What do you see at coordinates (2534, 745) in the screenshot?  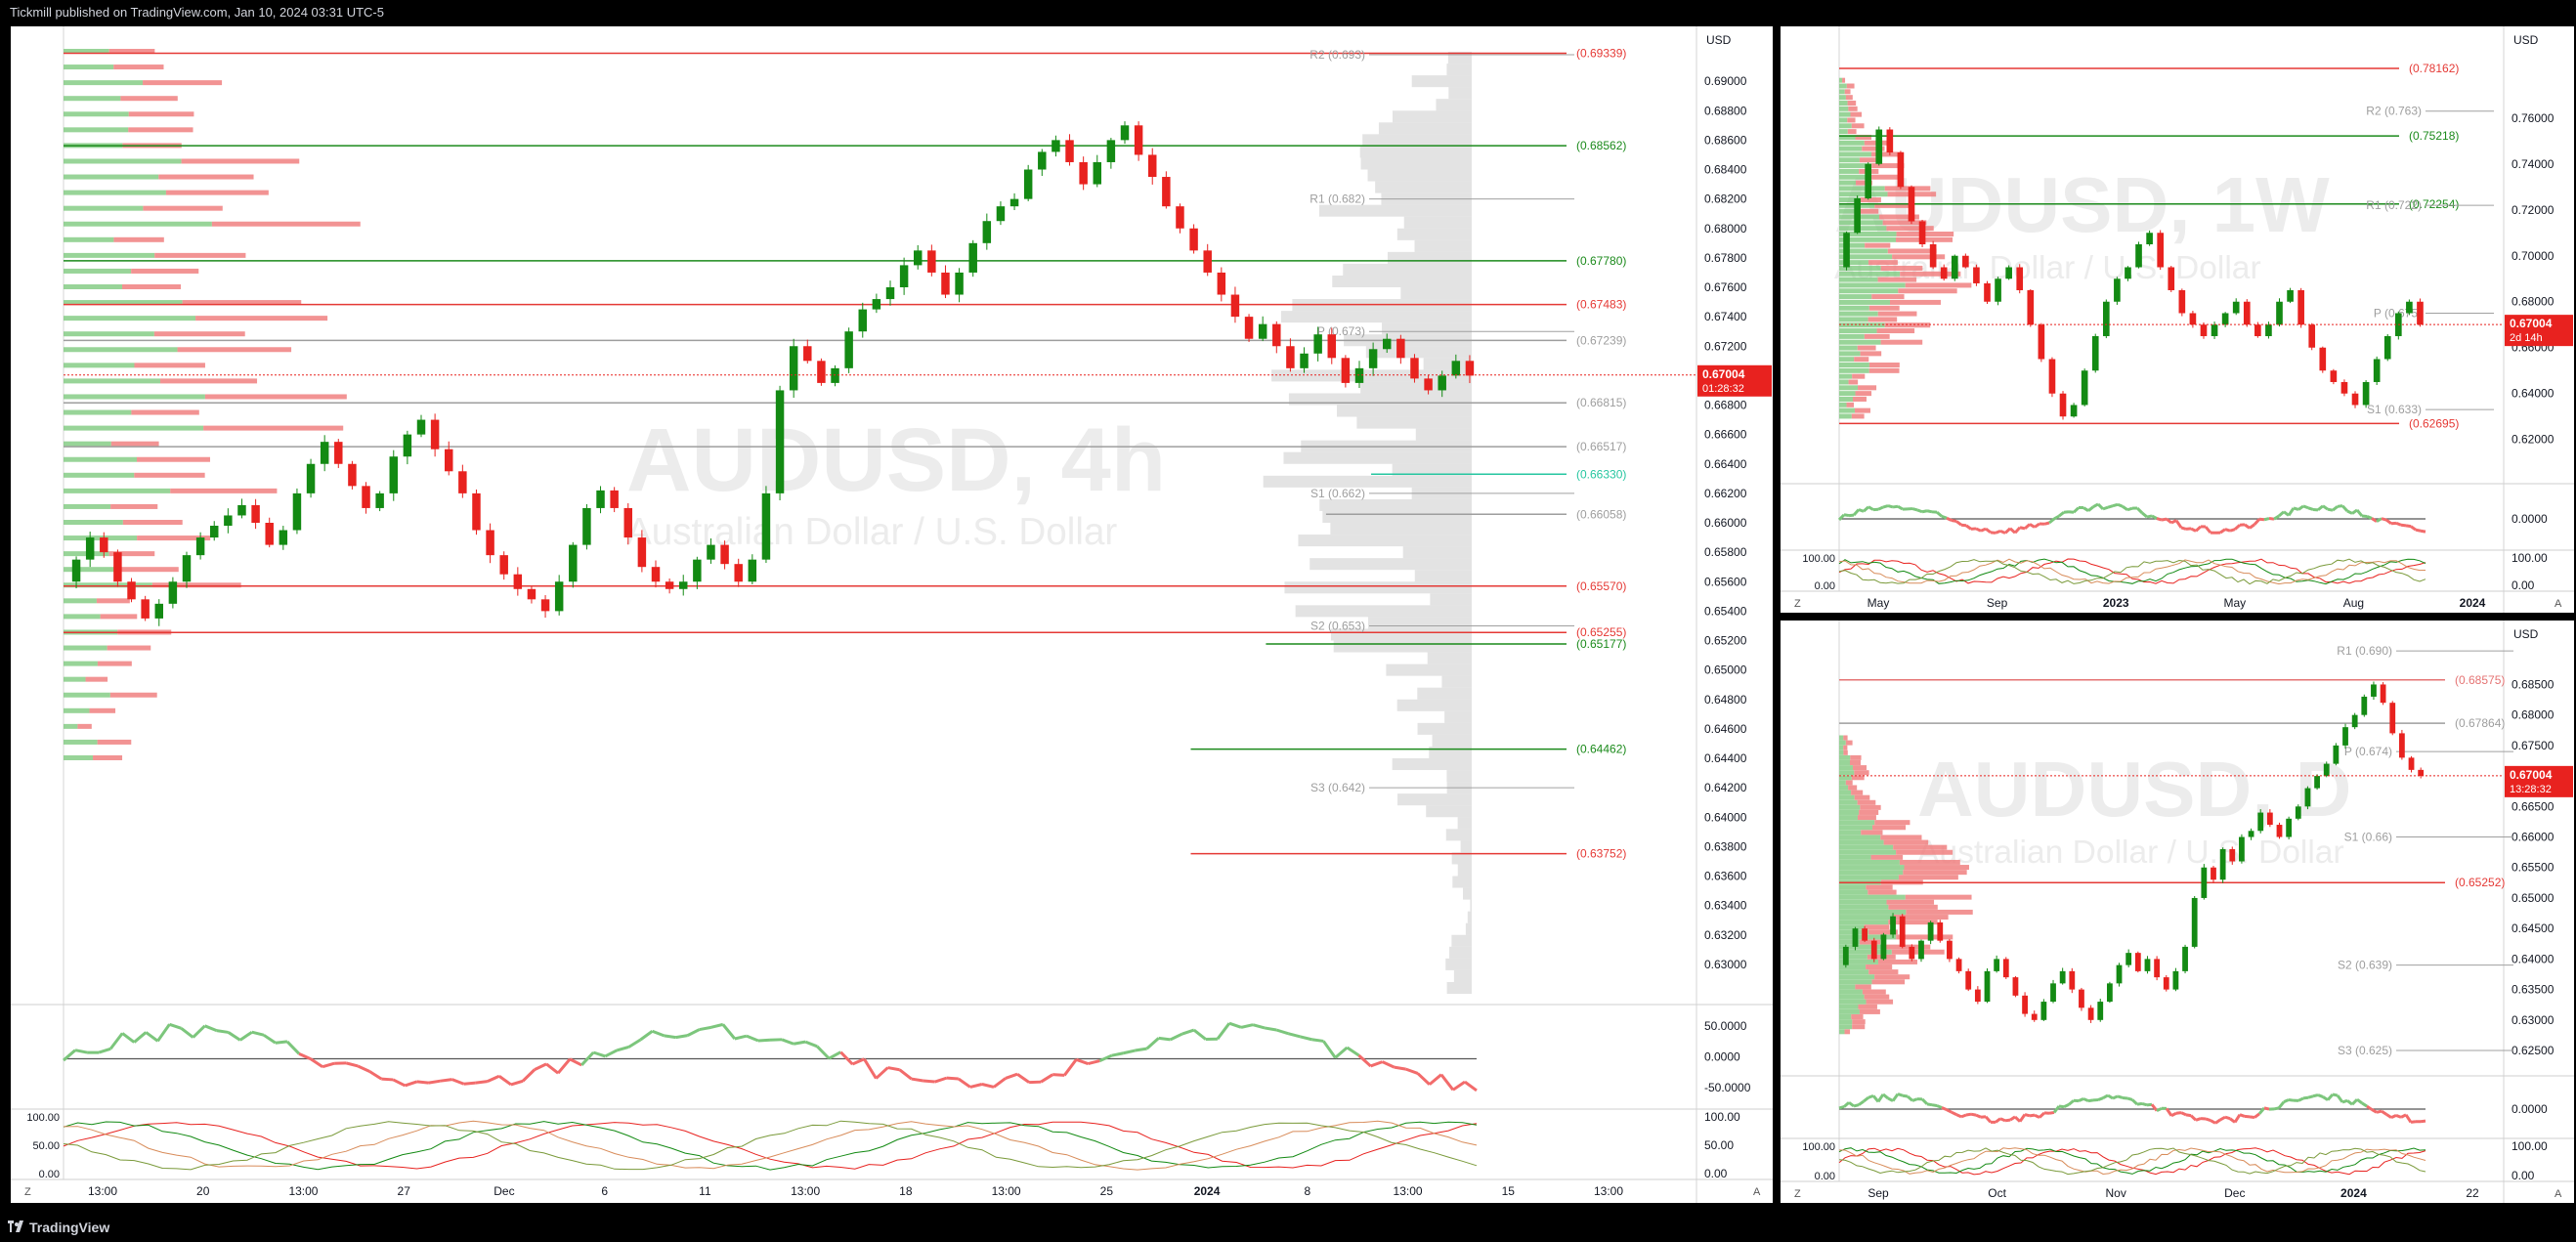 I see `y-tick-label: 0.67500` at bounding box center [2534, 745].